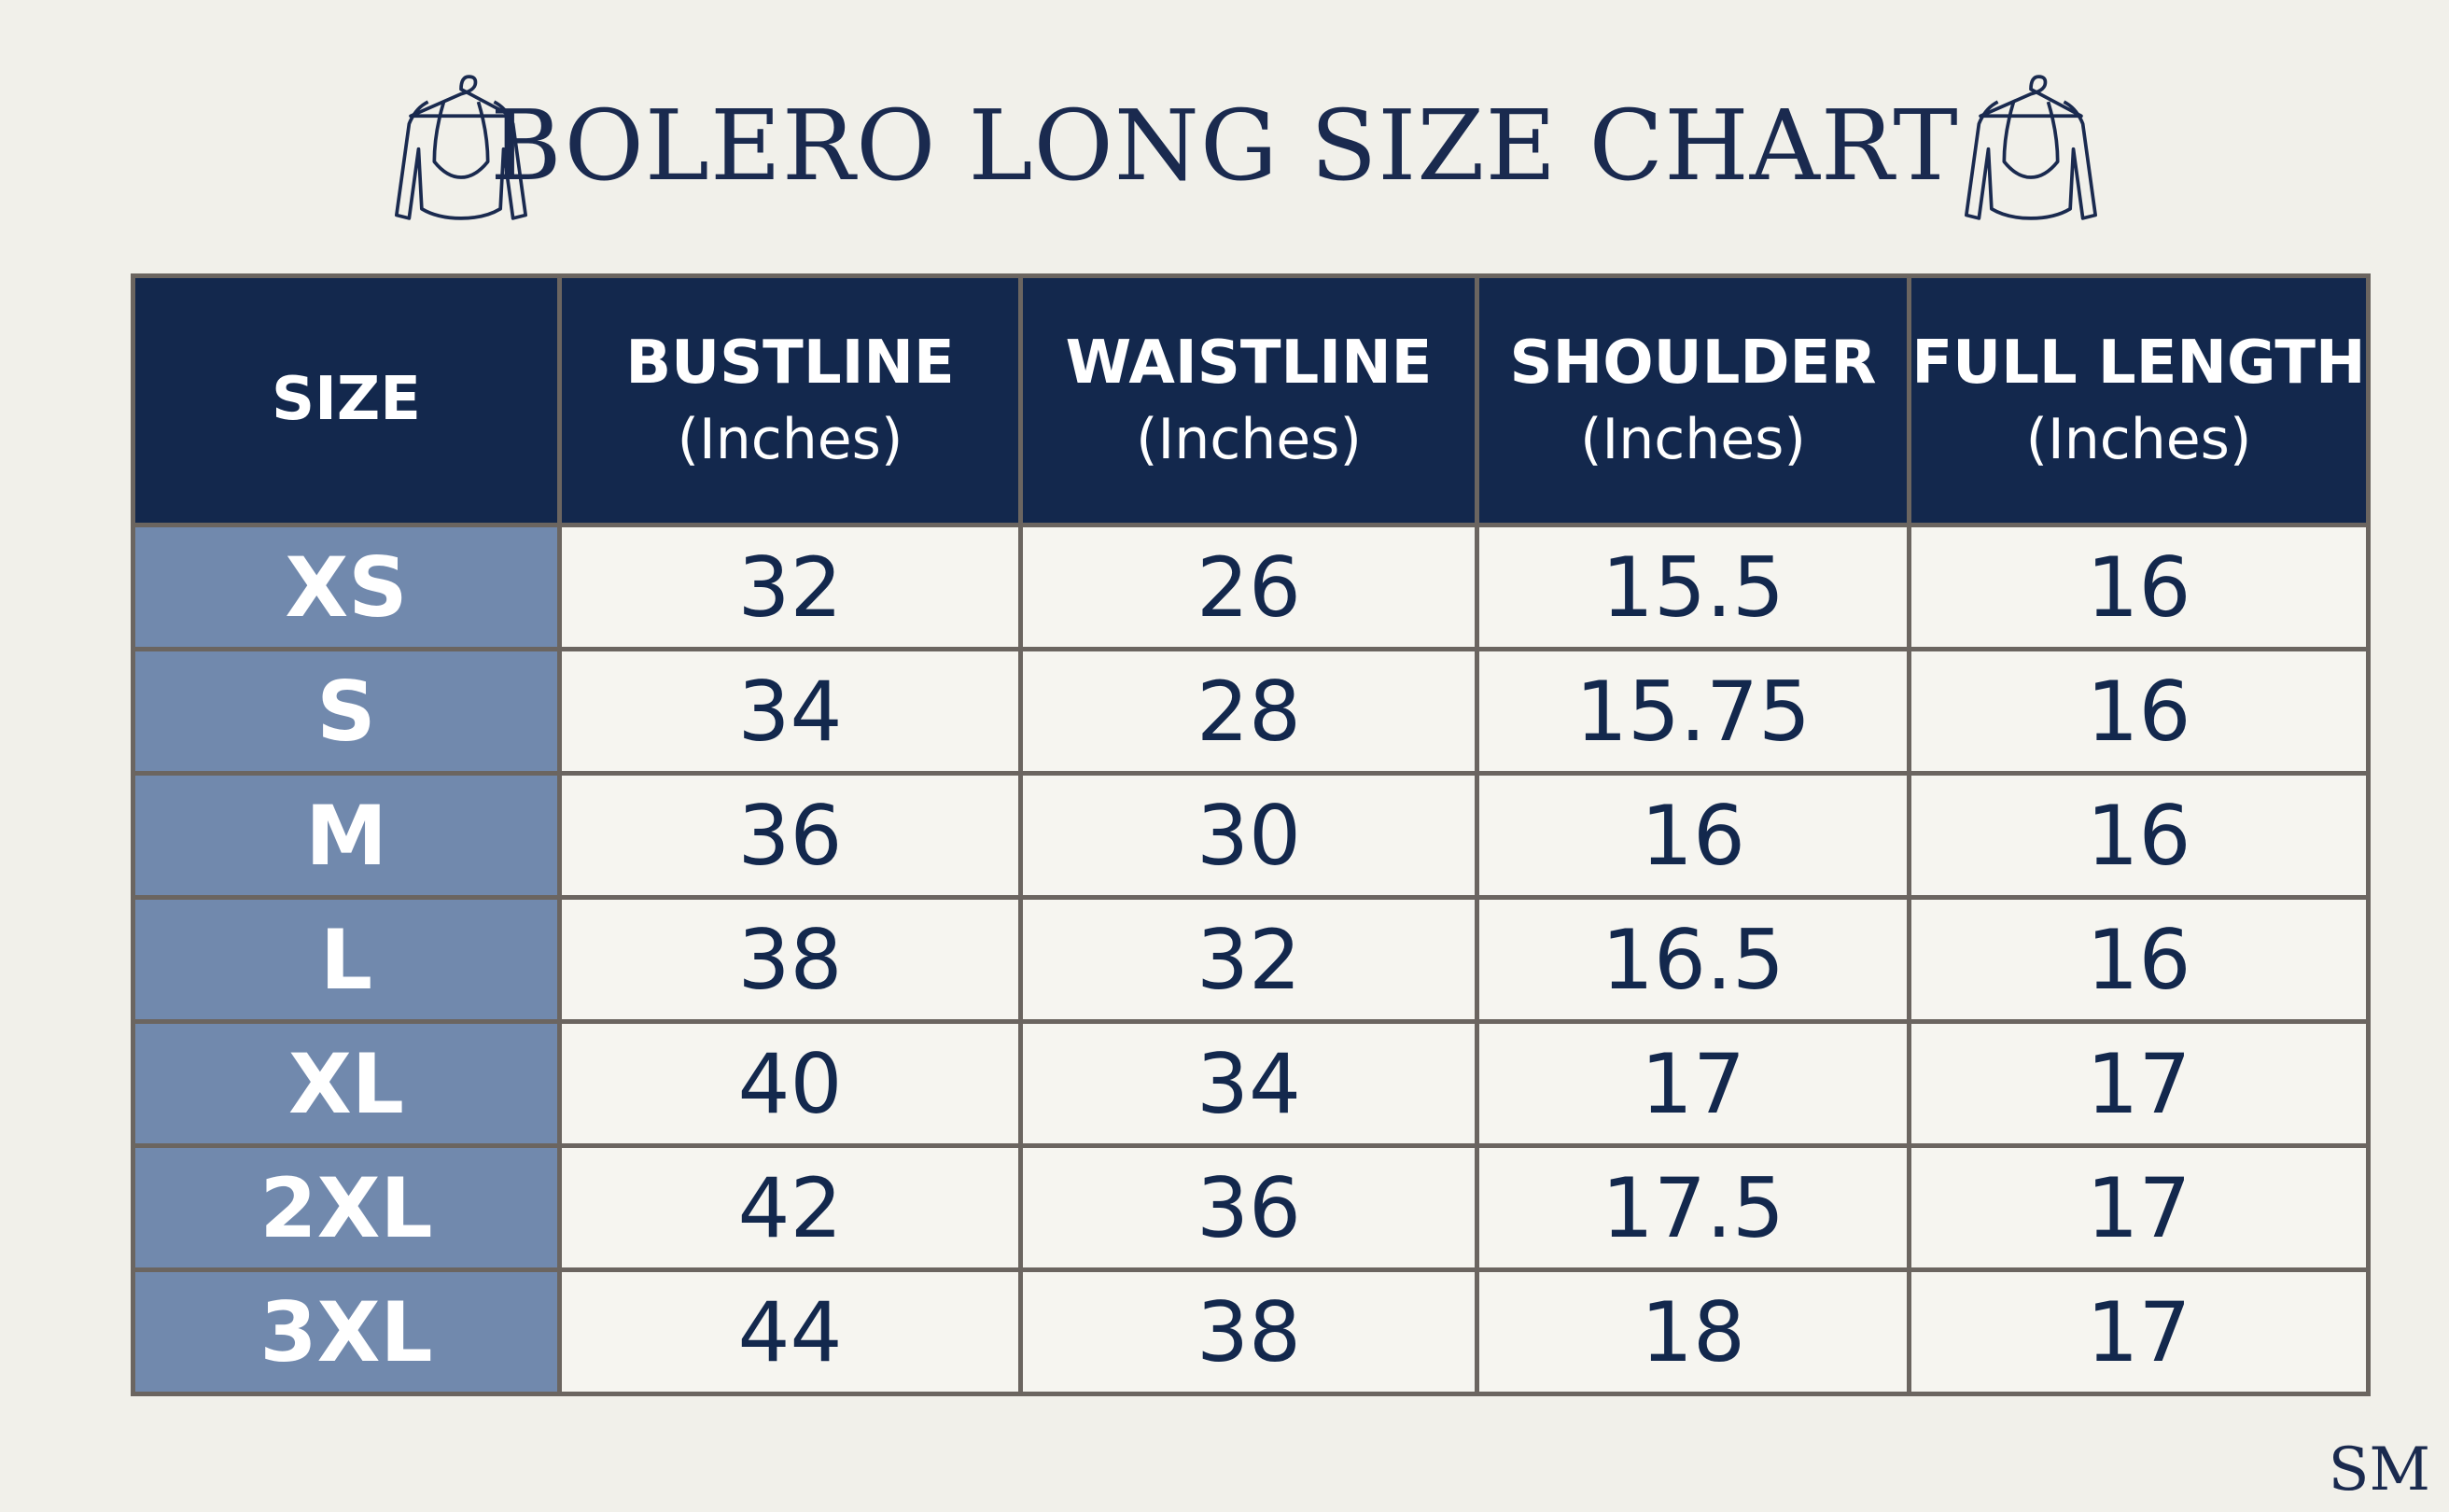 This screenshot has width=2449, height=1512. I want to click on table-row: S 34 28 15.75 16, so click(1251, 711).